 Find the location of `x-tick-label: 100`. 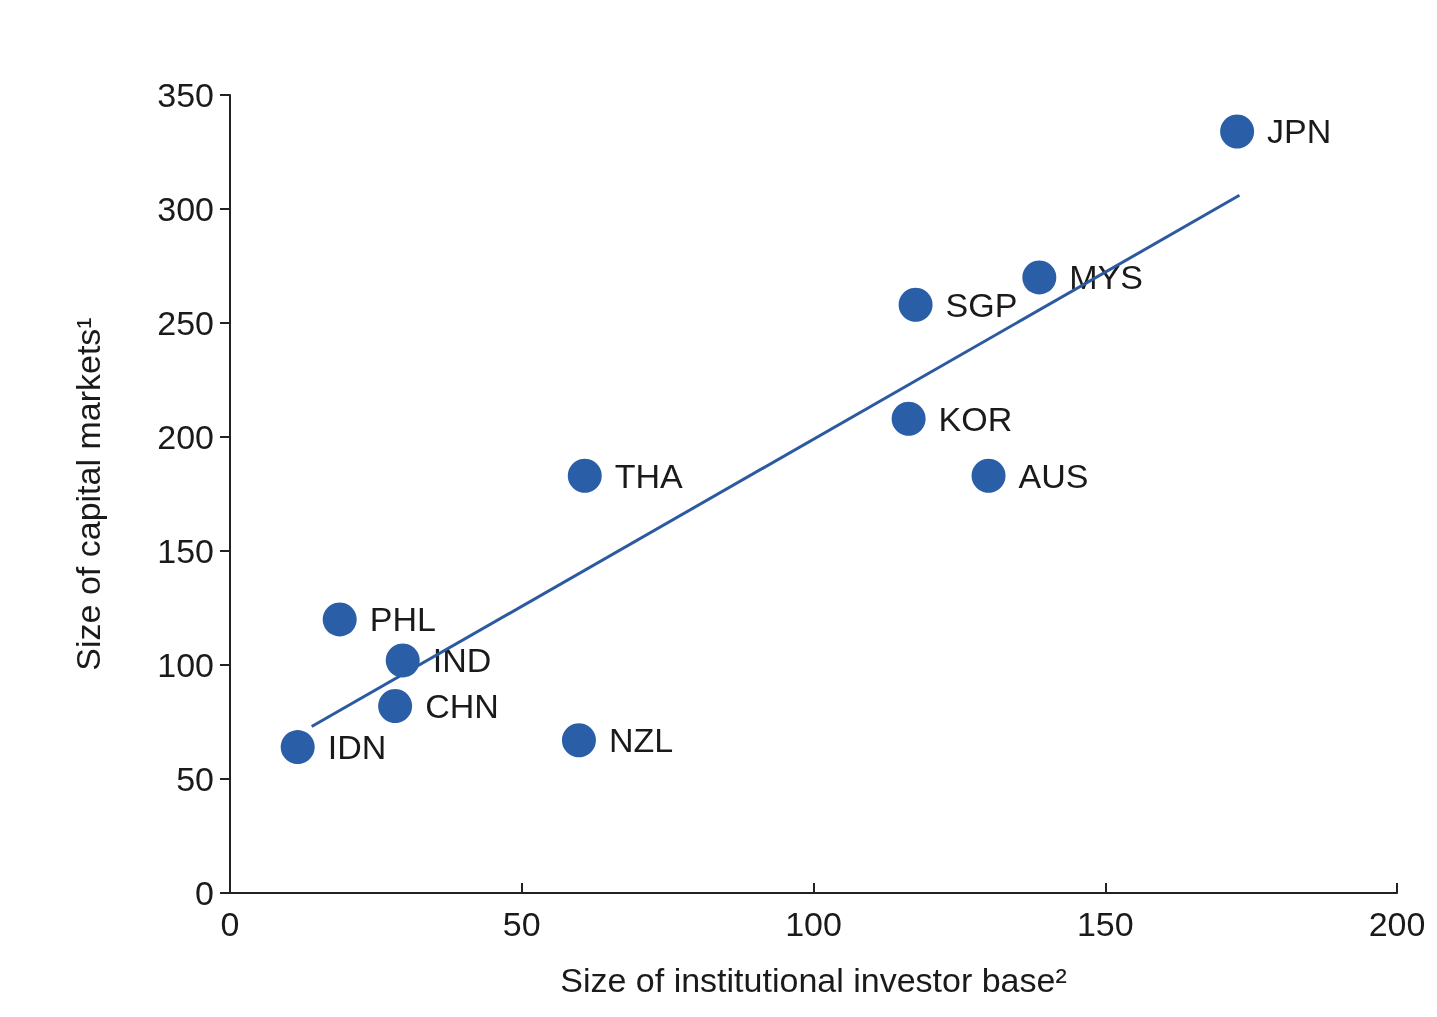

x-tick-label: 100 is located at coordinates (813, 924).